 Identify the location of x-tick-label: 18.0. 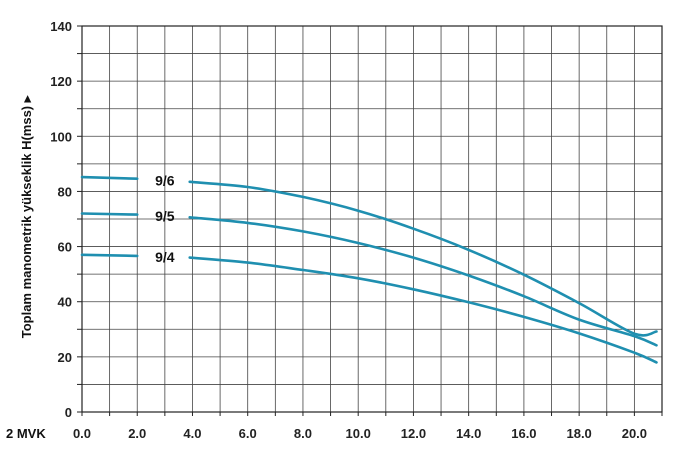
(578, 433).